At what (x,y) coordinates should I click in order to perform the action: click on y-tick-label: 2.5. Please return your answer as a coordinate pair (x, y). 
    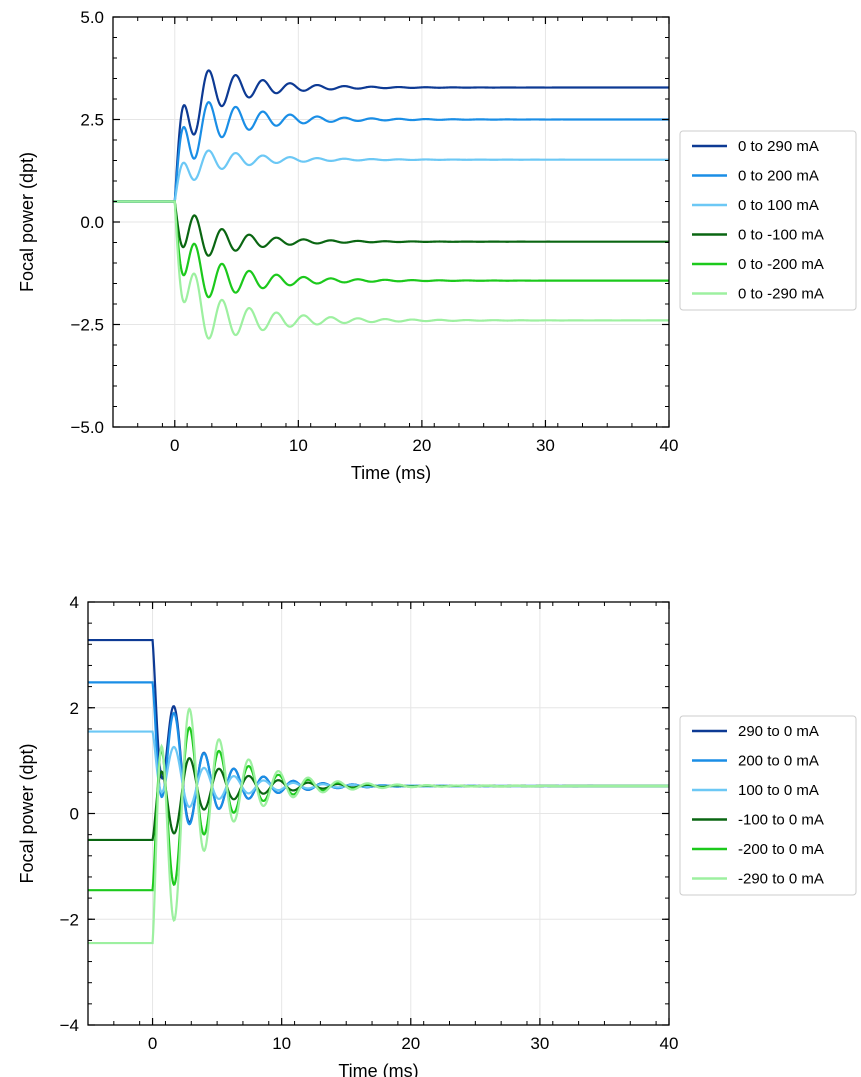
    Looking at the image, I should click on (92, 120).